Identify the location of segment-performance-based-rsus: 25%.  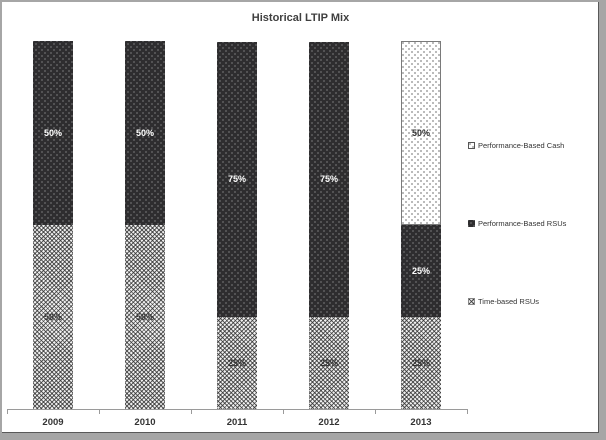
(421, 271).